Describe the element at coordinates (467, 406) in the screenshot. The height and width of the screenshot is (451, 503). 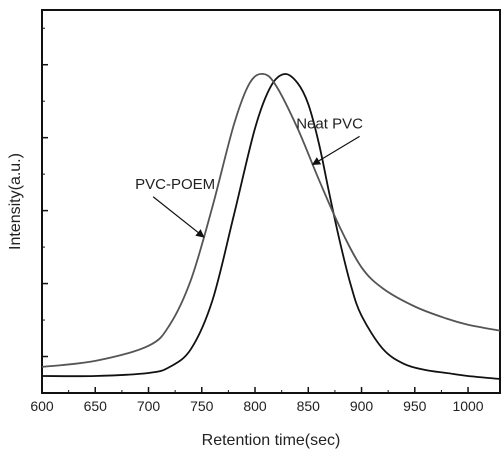
I see `x-tick-label: 1000` at that location.